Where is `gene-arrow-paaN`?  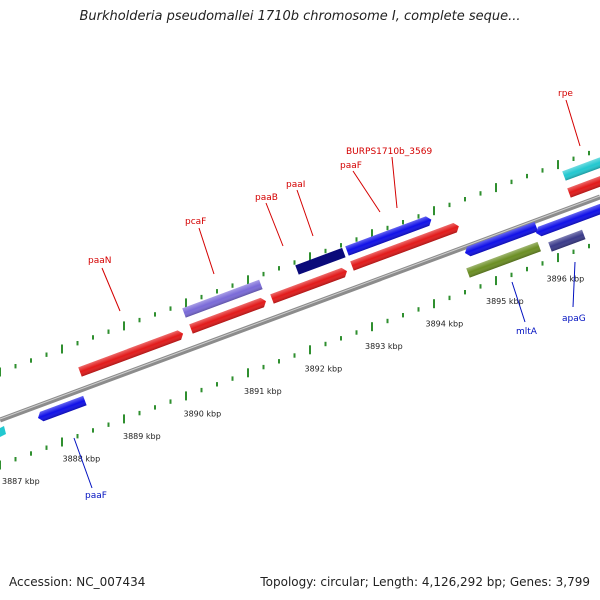 gene-arrow-paaN is located at coordinates (131, 353).